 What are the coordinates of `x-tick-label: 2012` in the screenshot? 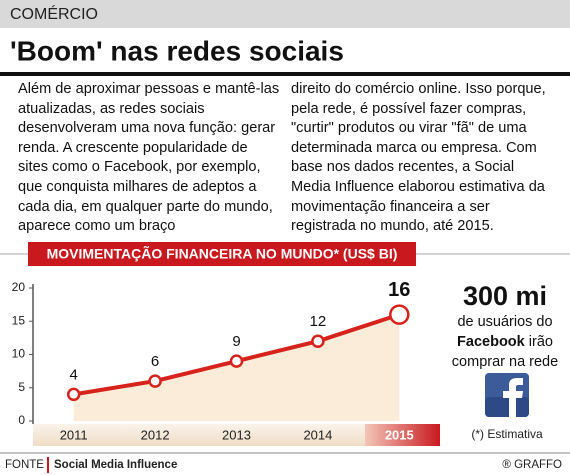 It's located at (155, 434).